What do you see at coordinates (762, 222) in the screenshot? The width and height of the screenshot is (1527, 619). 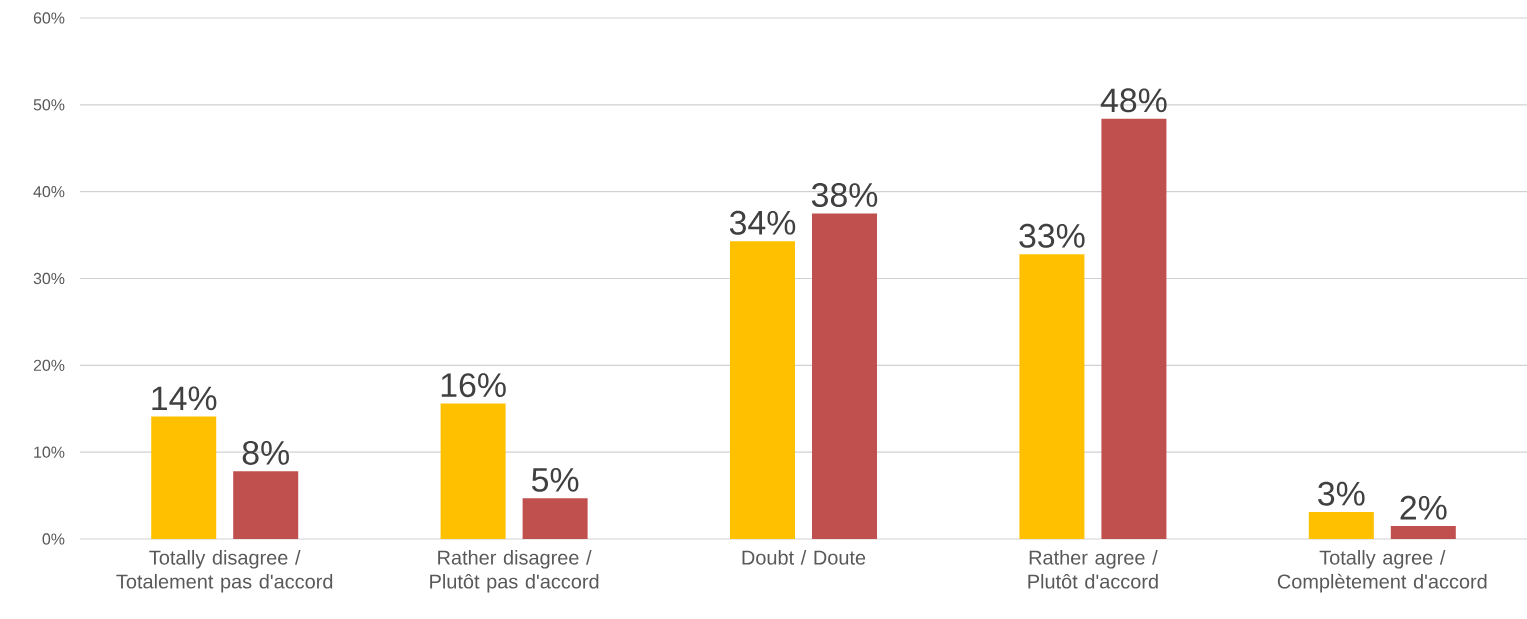 I see `data-label: 34%` at bounding box center [762, 222].